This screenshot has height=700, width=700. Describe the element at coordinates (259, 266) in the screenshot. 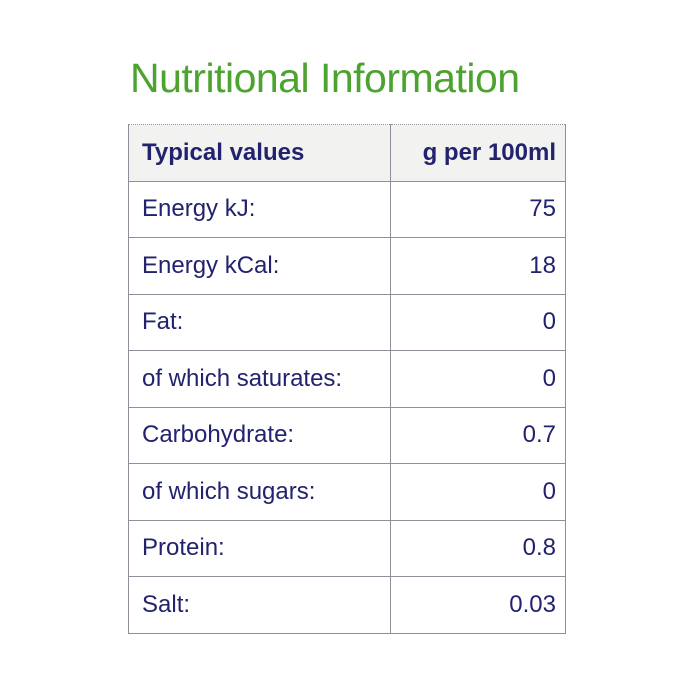

I see `row-label: Energy kCal:` at that location.